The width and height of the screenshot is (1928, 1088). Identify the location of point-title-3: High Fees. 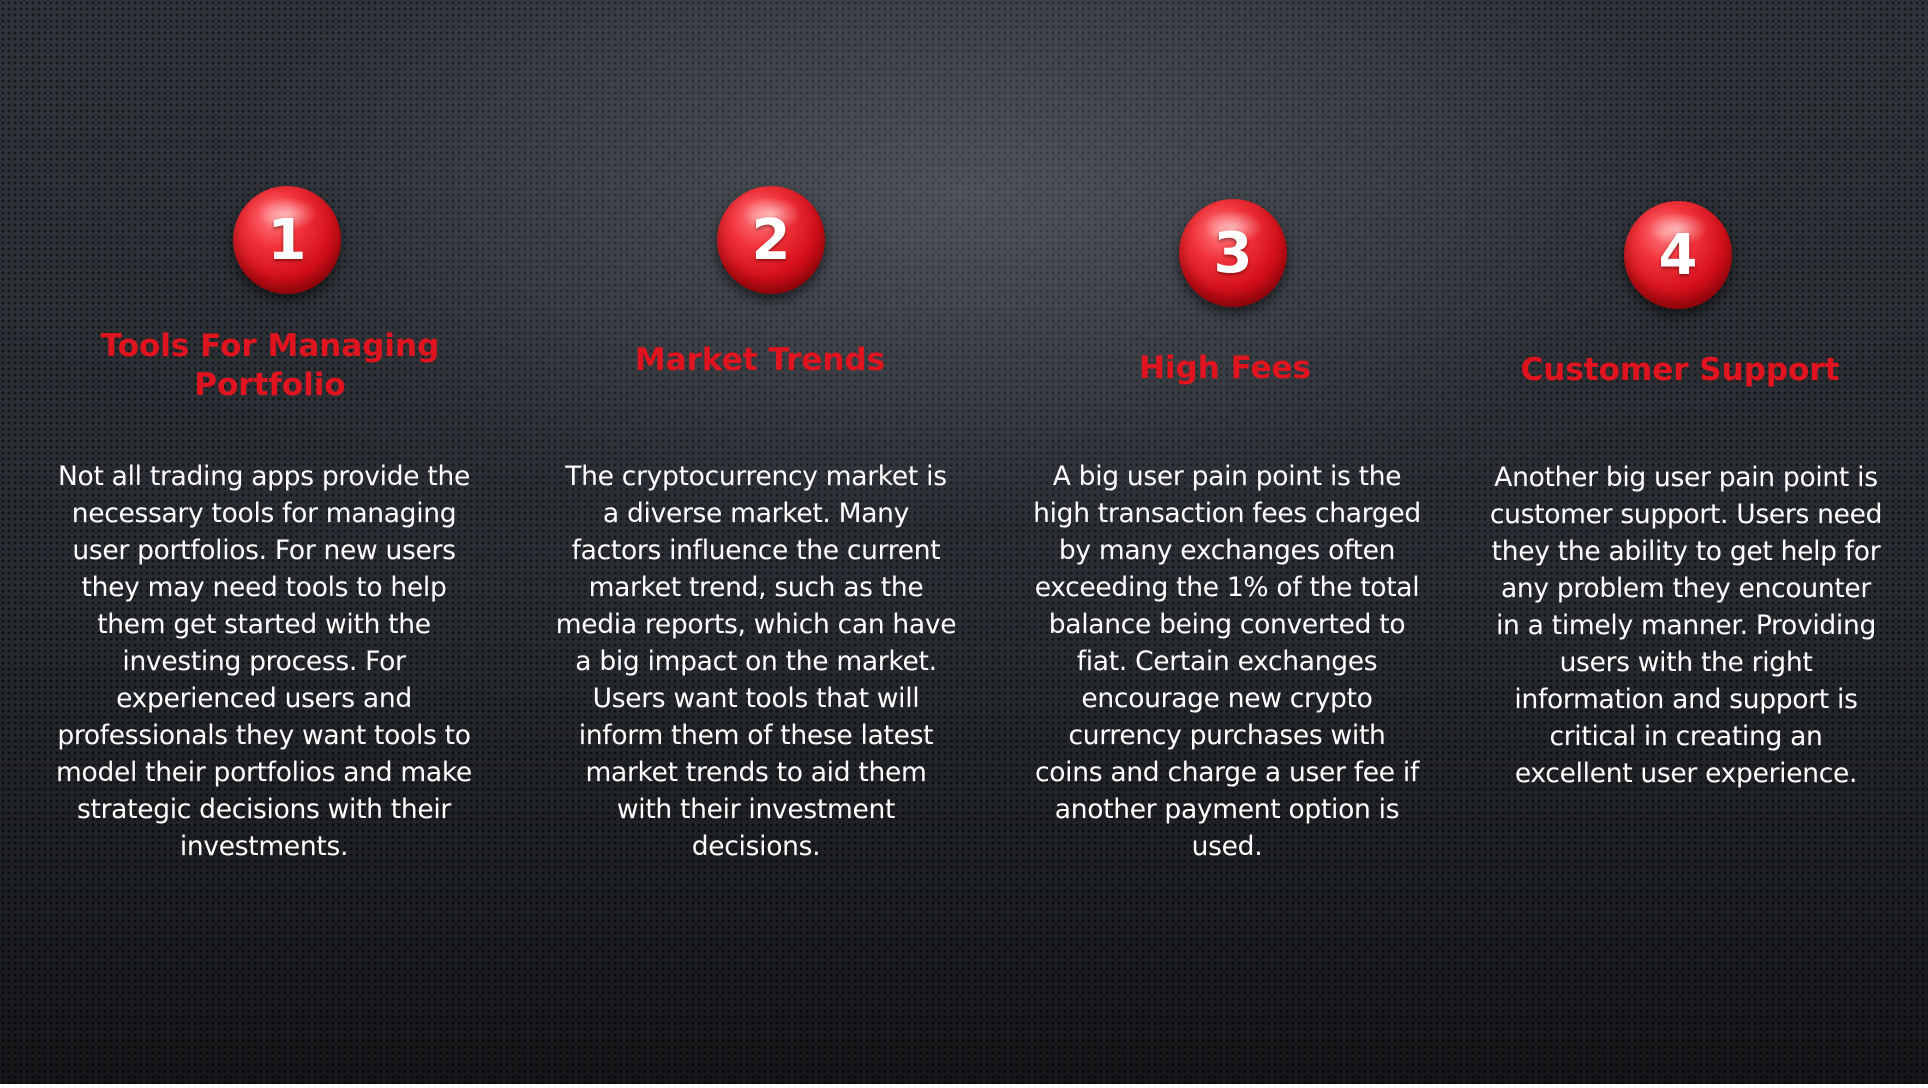
(1225, 368).